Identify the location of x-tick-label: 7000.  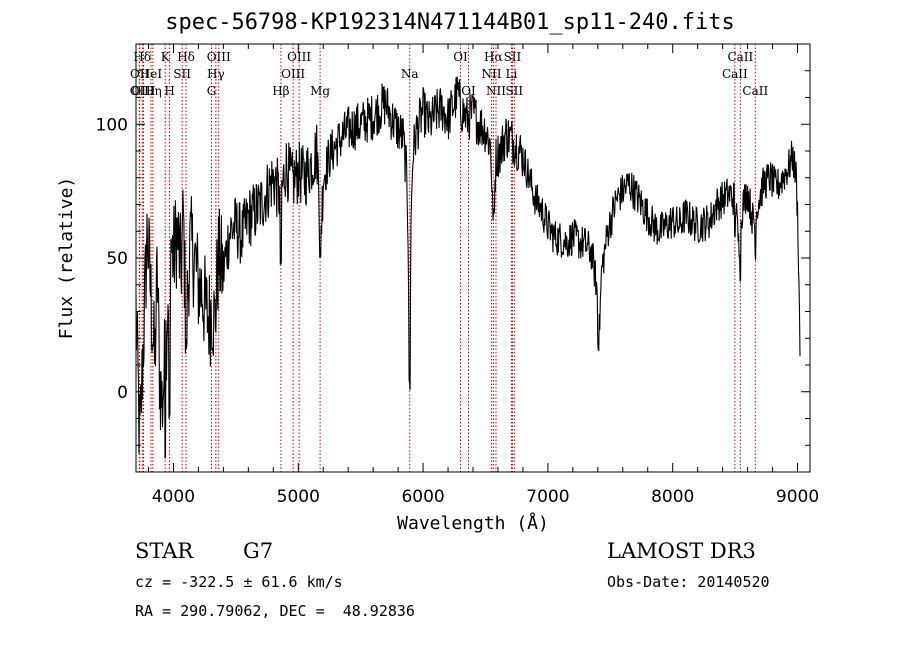
(547, 497).